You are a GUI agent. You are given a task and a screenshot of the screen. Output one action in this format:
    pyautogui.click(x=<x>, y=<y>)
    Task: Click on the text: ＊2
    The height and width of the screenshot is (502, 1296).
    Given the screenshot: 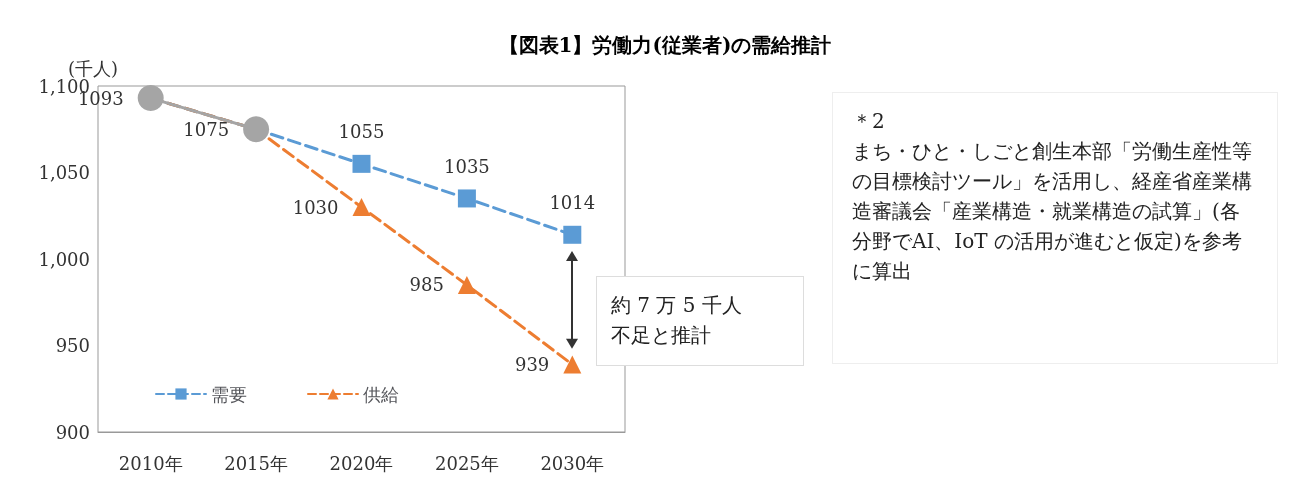 What is the action you would take?
    pyautogui.click(x=869, y=121)
    